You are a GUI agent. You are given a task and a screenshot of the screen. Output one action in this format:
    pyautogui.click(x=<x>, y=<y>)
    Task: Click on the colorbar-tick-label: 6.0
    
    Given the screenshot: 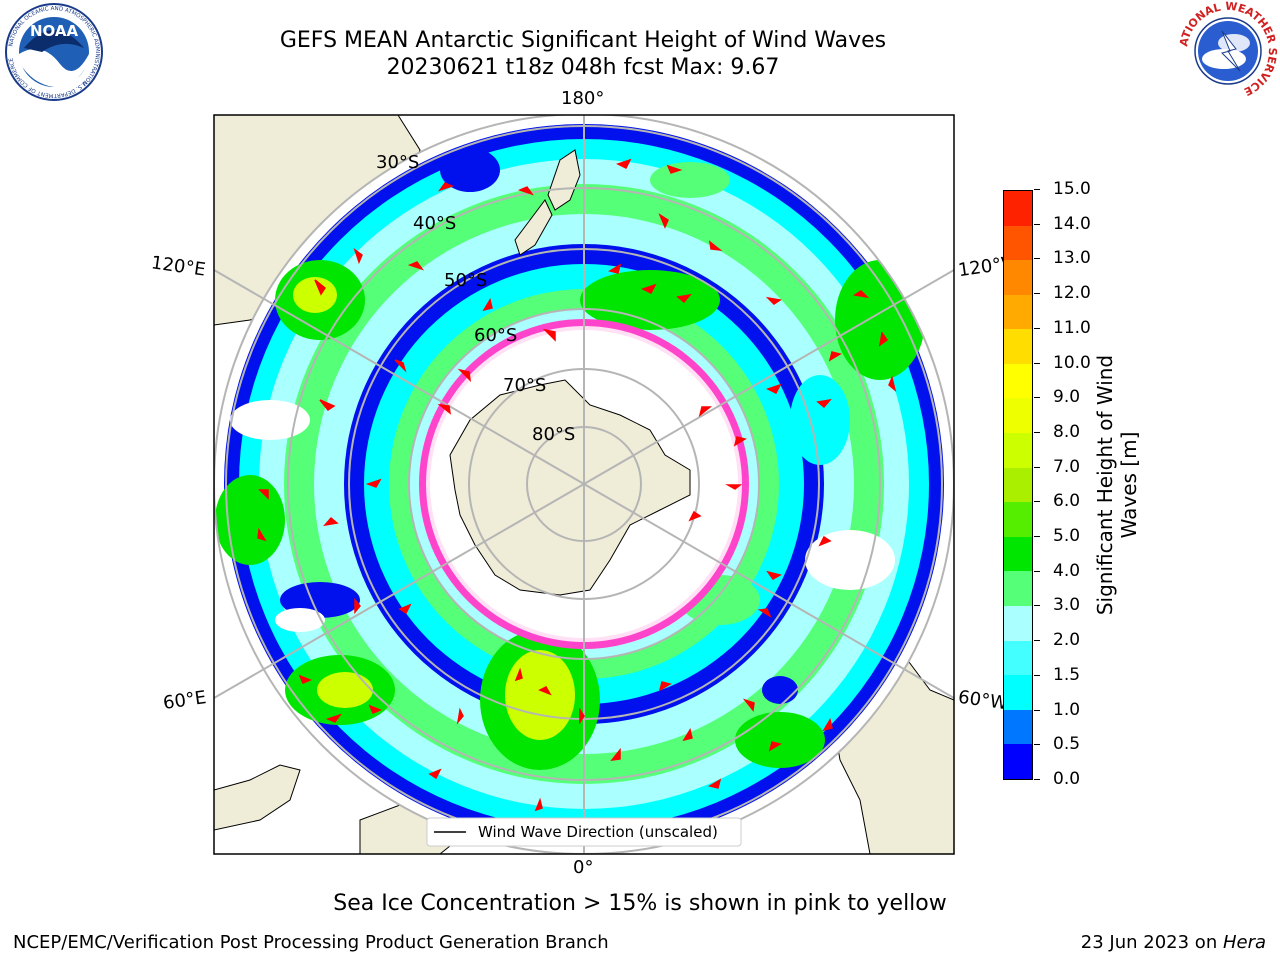 What is the action you would take?
    pyautogui.click(x=1067, y=501)
    